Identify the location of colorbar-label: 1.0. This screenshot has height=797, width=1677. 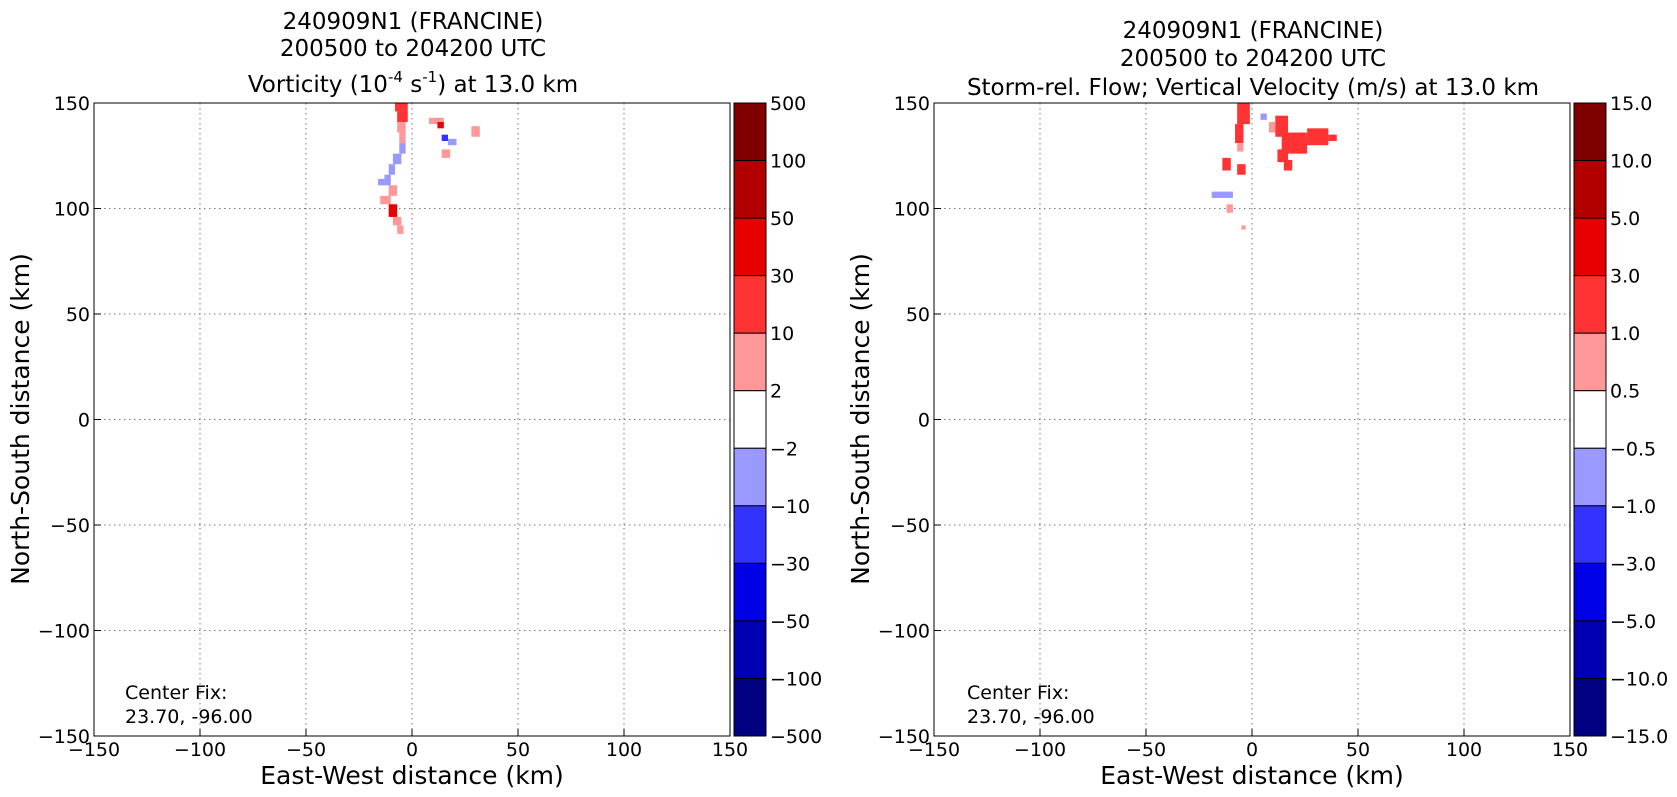
(1625, 334).